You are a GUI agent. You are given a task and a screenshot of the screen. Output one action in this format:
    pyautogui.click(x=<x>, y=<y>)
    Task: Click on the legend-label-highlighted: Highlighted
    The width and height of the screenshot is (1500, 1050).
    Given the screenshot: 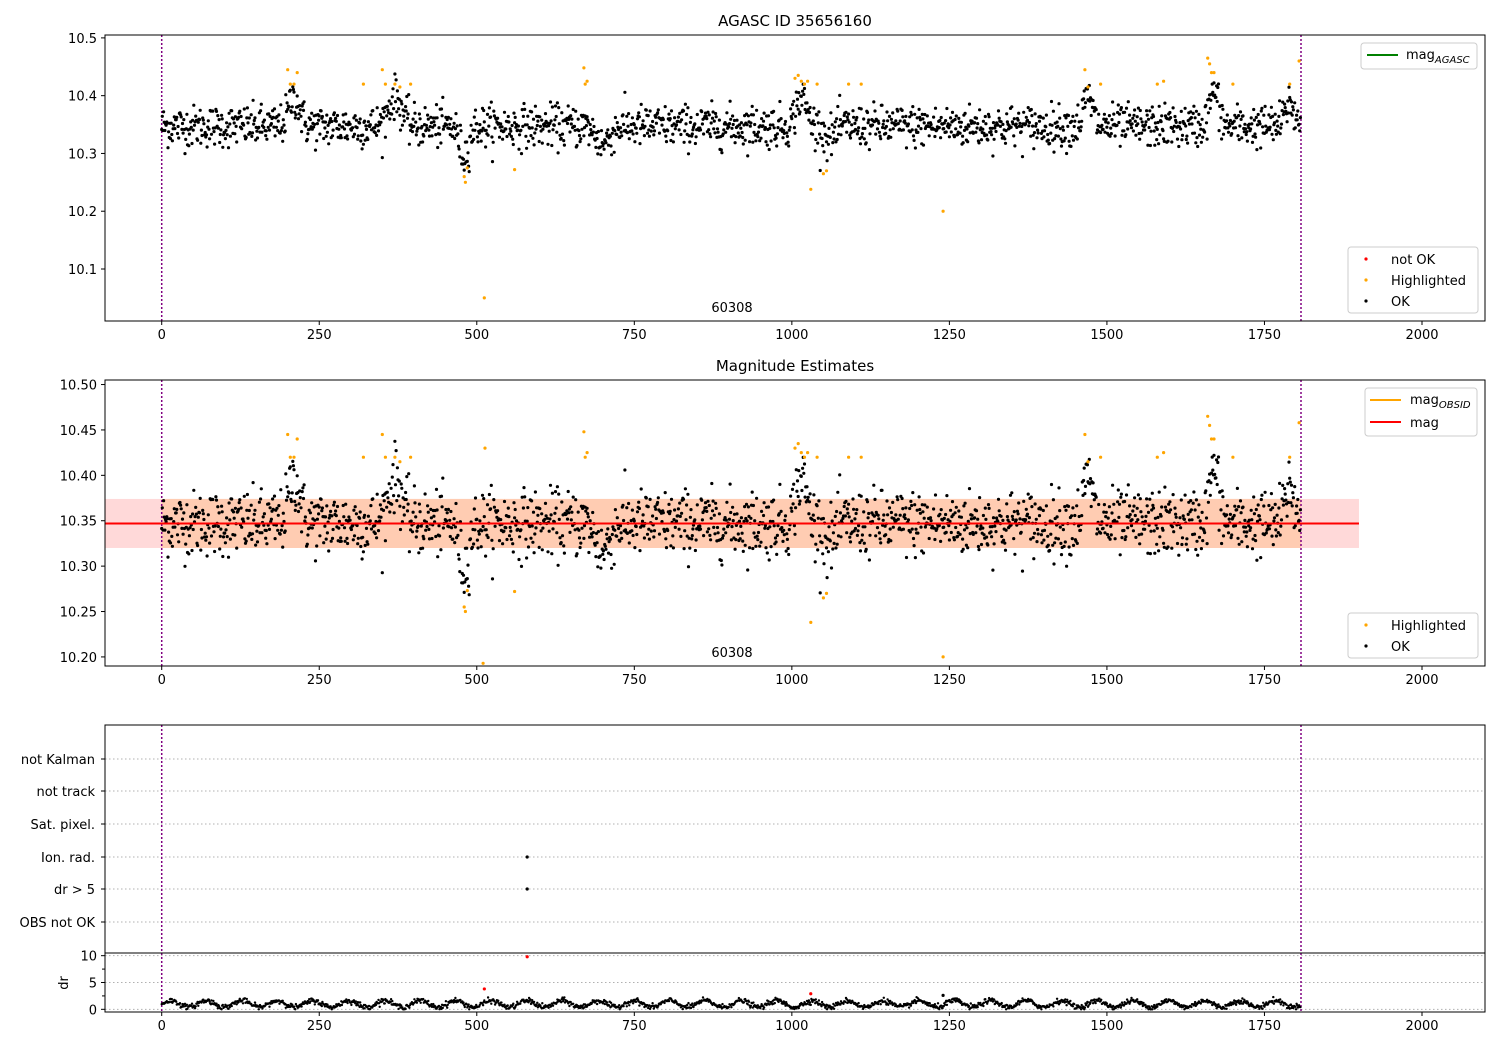 What is the action you would take?
    pyautogui.click(x=1428, y=626)
    